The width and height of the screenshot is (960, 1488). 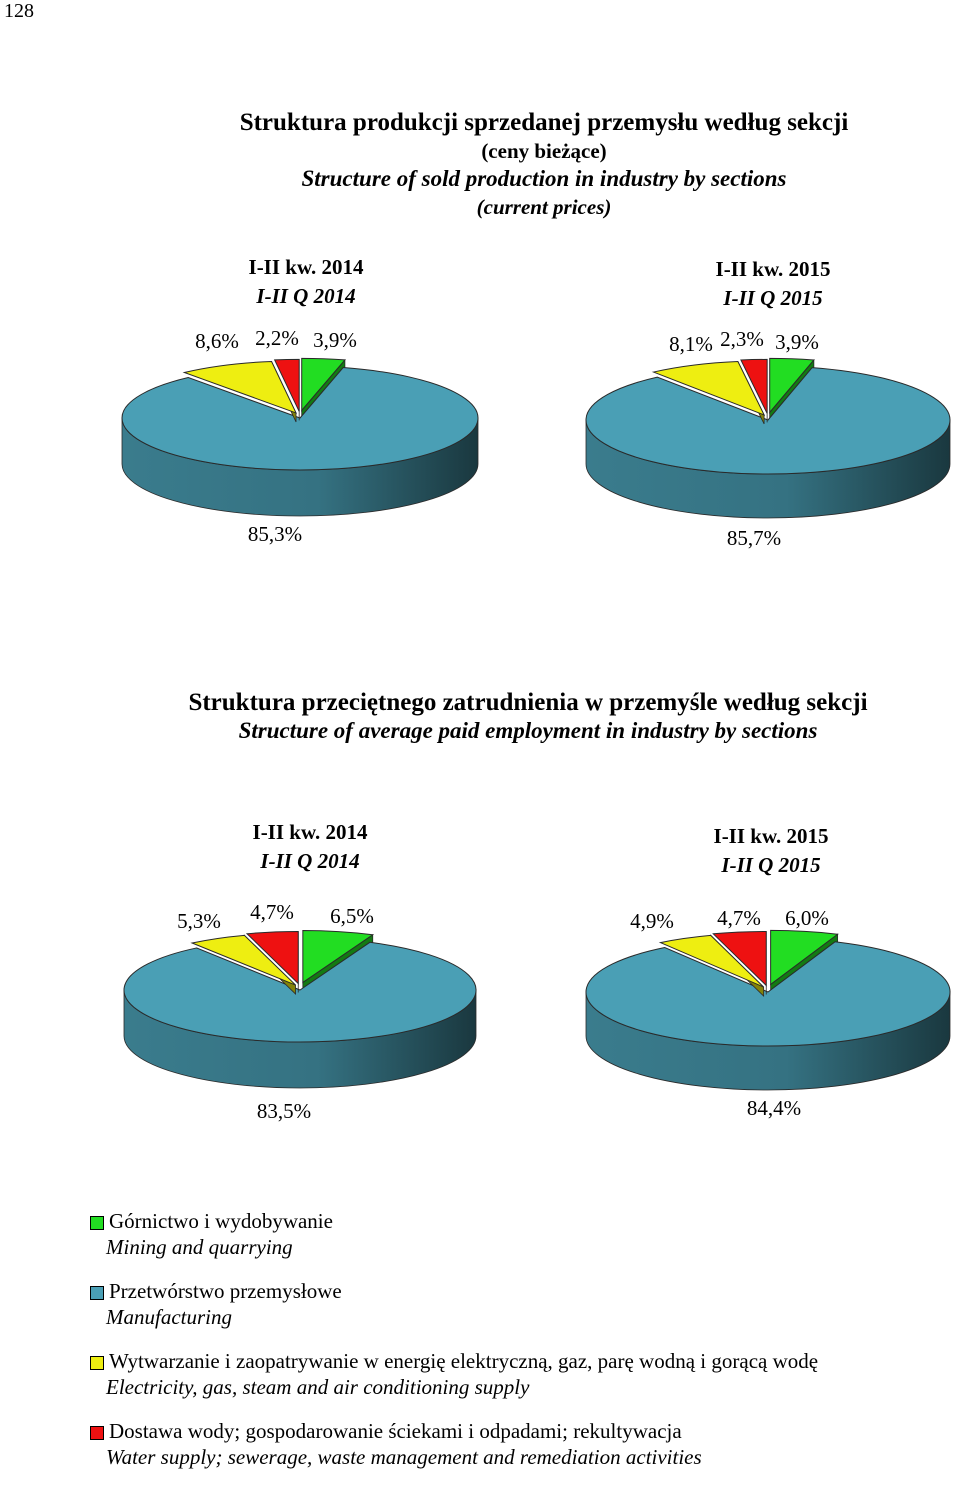 I want to click on pie-2-label-water: 2,3%, so click(x=742, y=339).